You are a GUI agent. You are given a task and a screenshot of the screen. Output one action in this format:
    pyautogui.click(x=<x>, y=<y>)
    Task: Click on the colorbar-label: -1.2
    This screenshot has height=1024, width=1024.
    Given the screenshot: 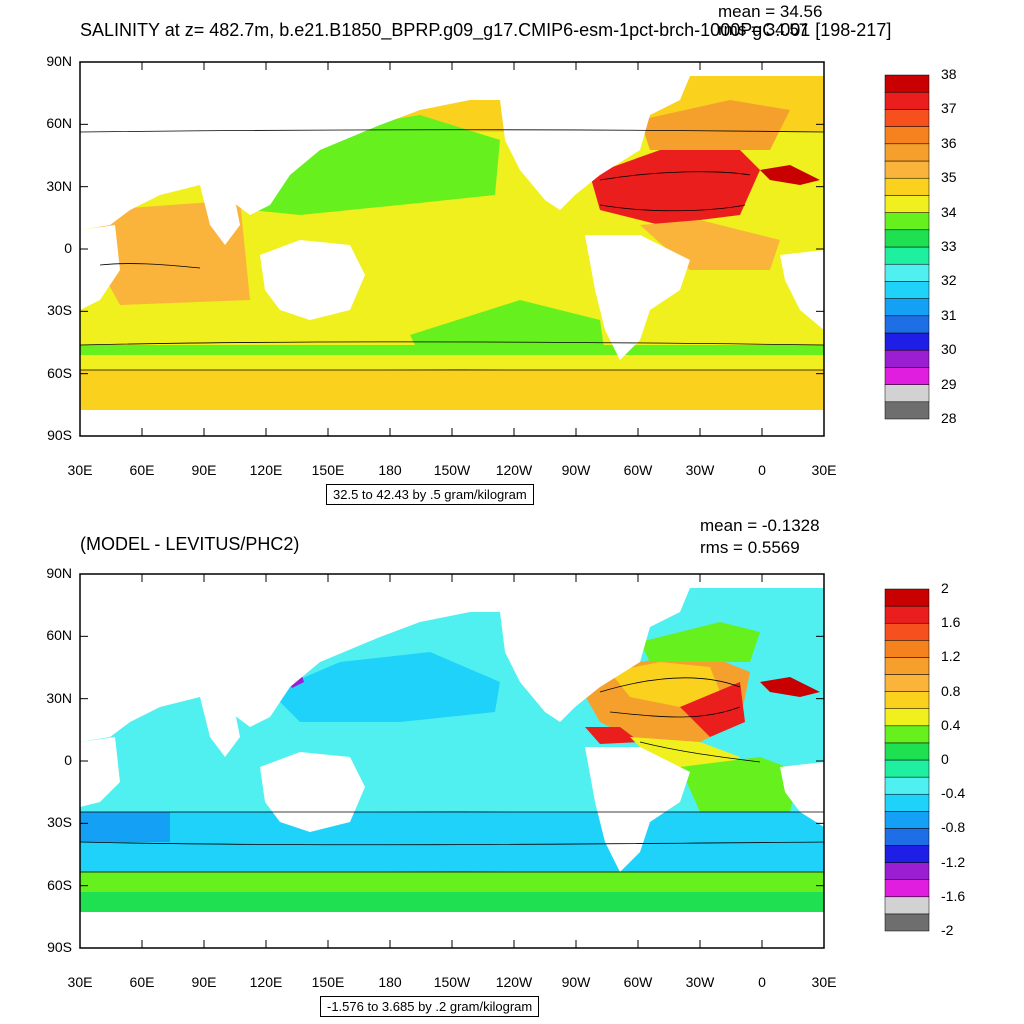 What is the action you would take?
    pyautogui.click(x=953, y=861)
    